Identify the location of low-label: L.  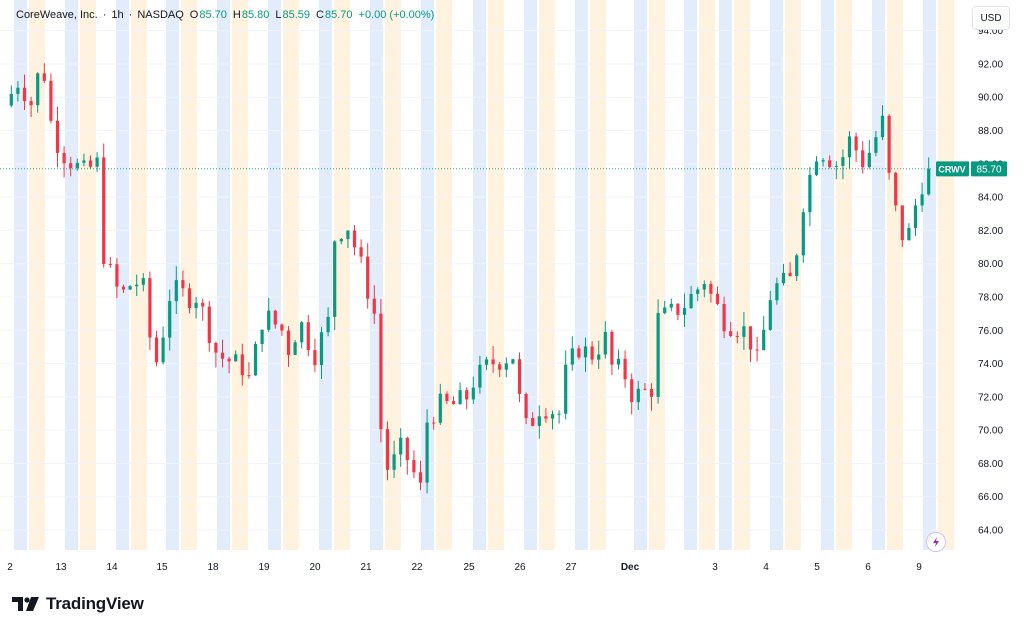
(278, 15).